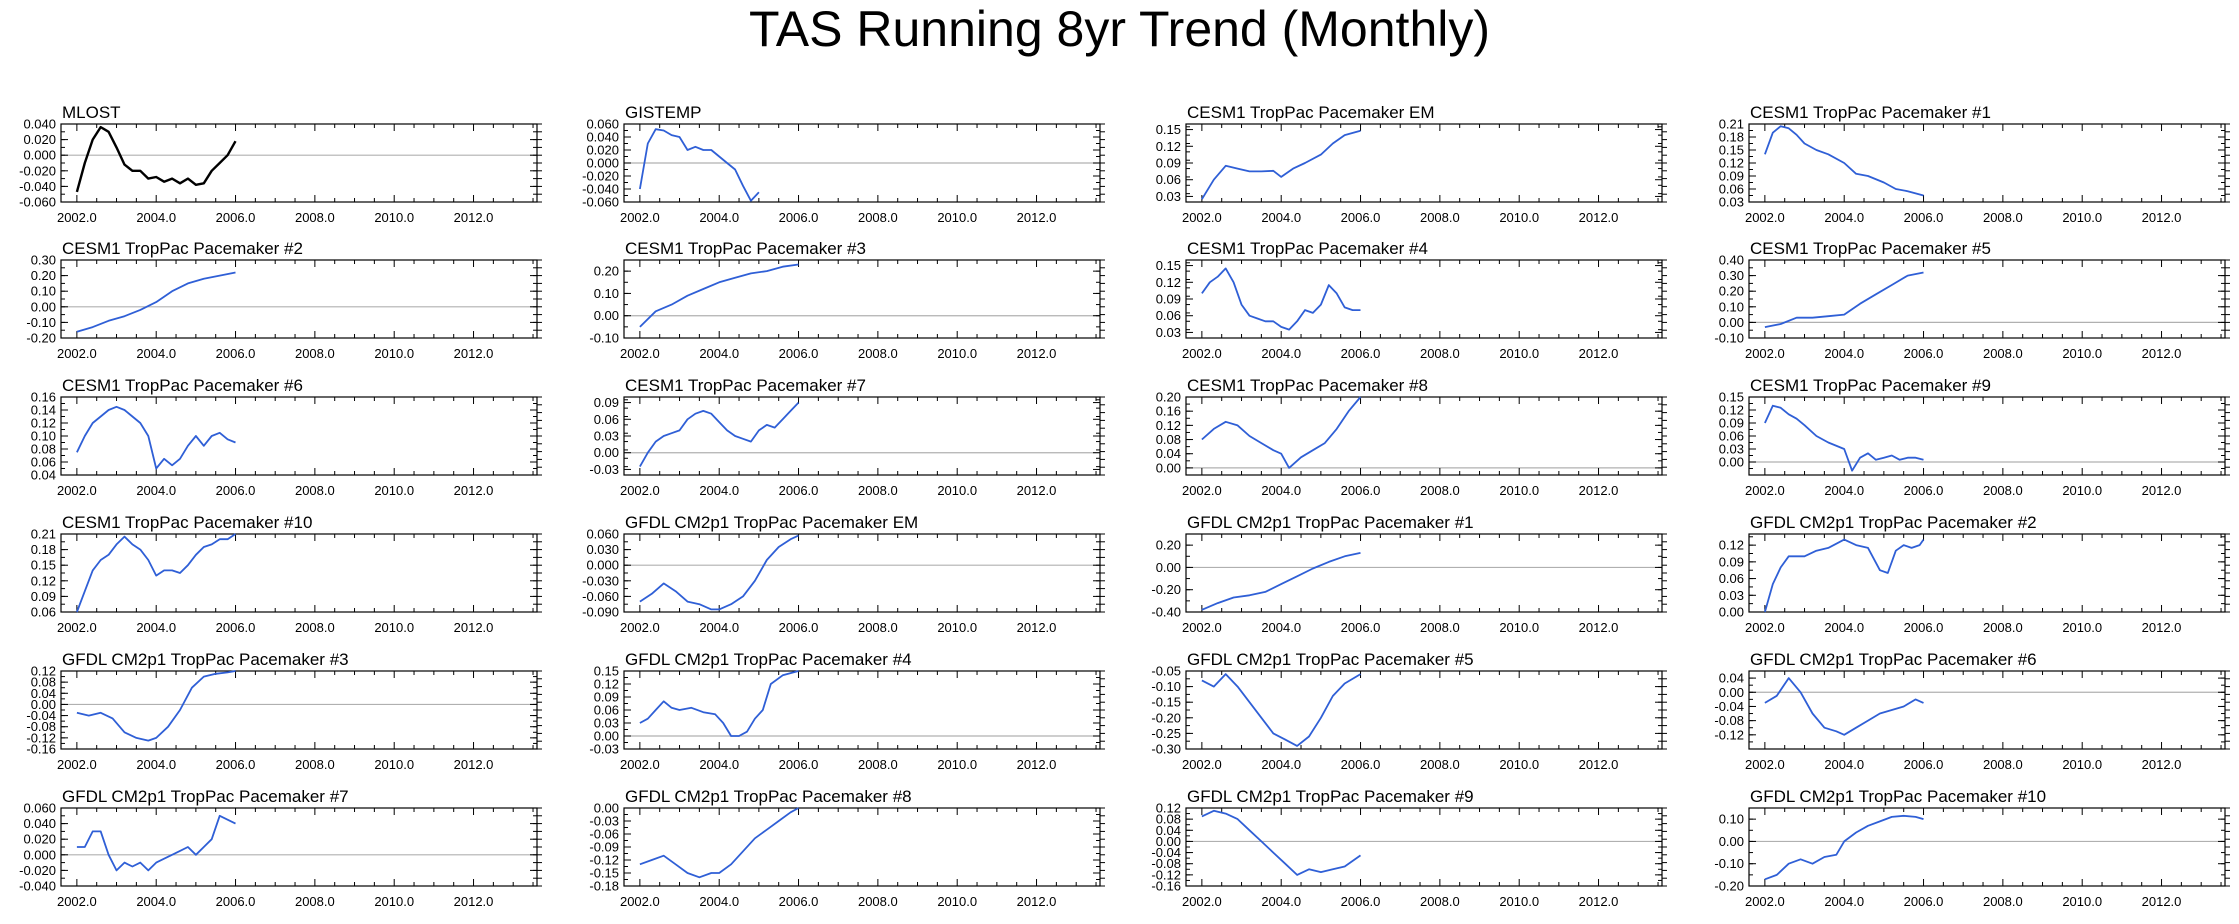 The image size is (2239, 924). What do you see at coordinates (43, 275) in the screenshot?
I see `y-tick-label: 0.20` at bounding box center [43, 275].